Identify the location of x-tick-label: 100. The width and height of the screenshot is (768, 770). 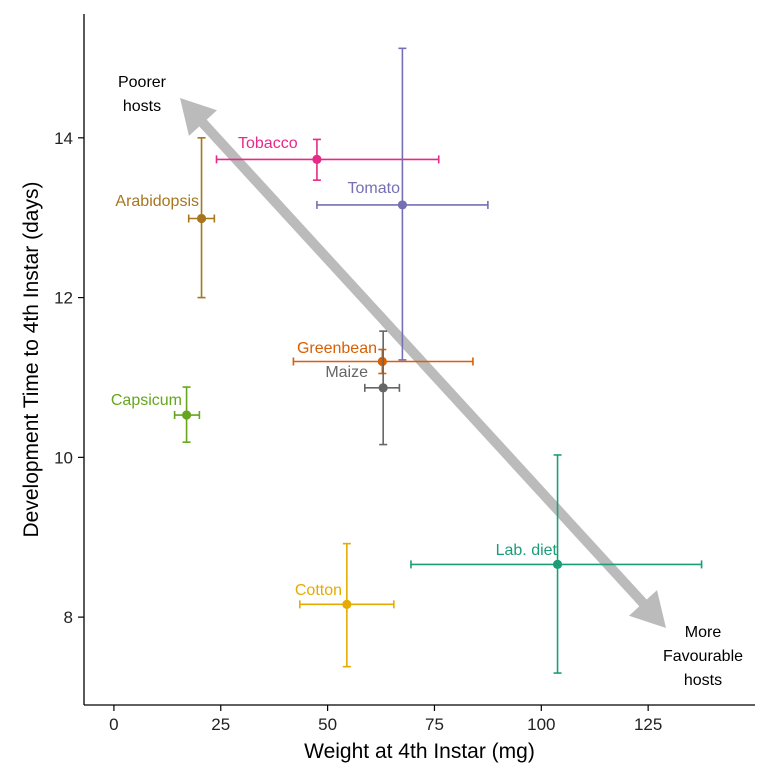
(541, 724).